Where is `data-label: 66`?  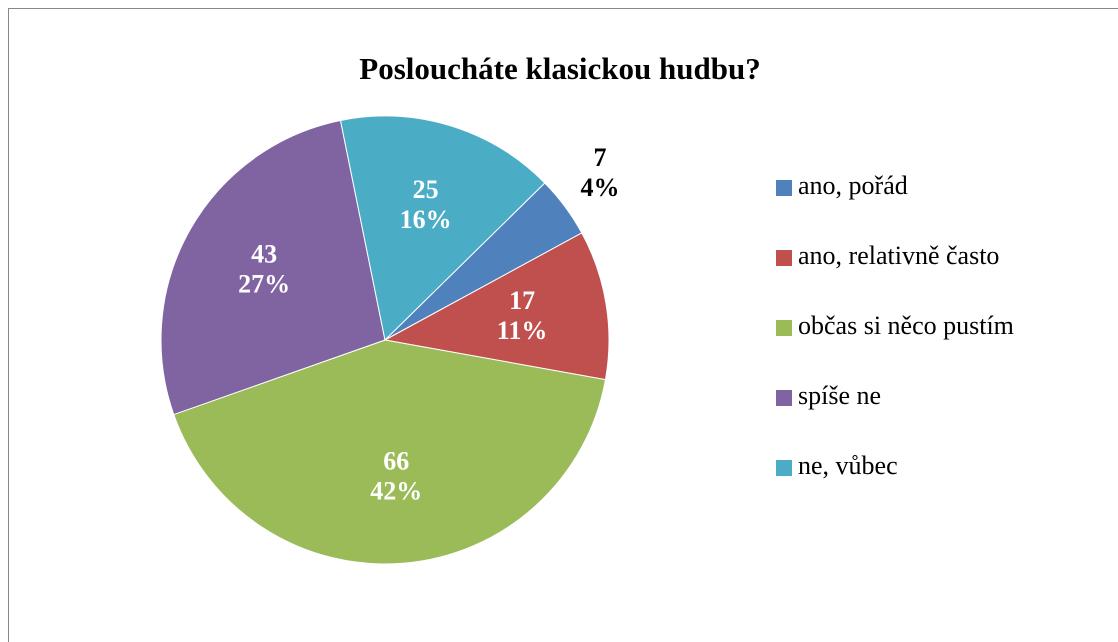 data-label: 66 is located at coordinates (396, 460).